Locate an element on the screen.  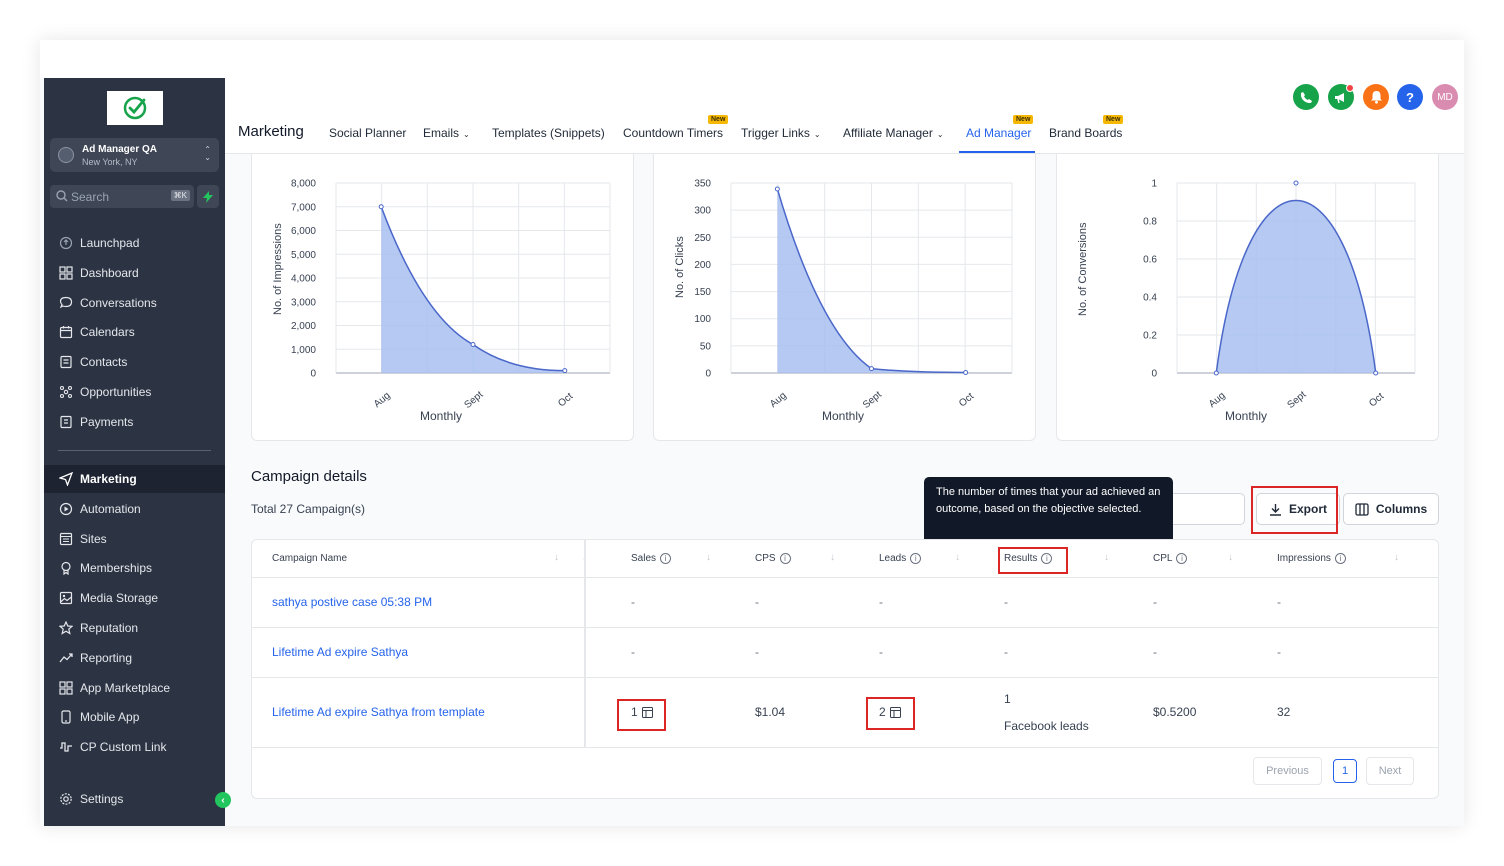
sidebar-item-reputation: Reputation is located at coordinates (134, 628).